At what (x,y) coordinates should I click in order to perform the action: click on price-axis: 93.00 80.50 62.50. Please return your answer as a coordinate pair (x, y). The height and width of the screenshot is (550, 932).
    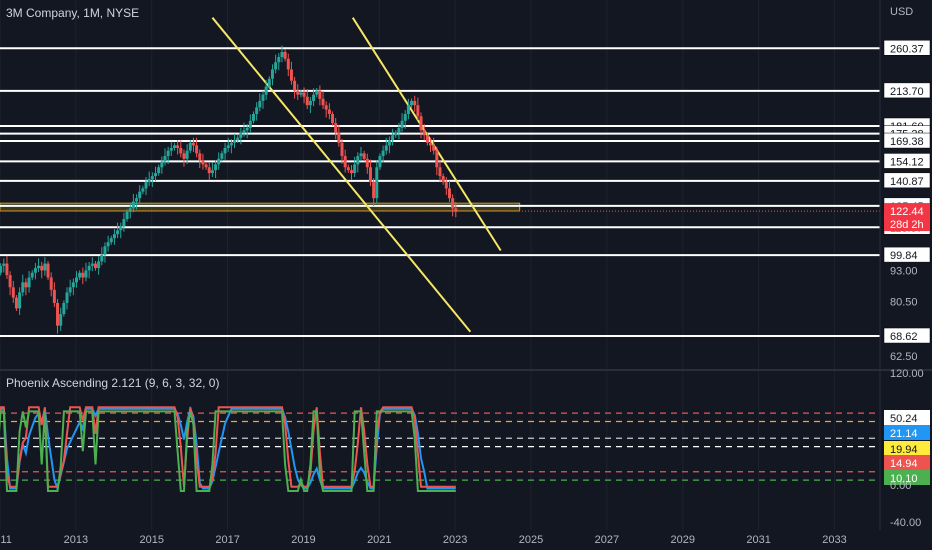
    Looking at the image, I should click on (904, 314).